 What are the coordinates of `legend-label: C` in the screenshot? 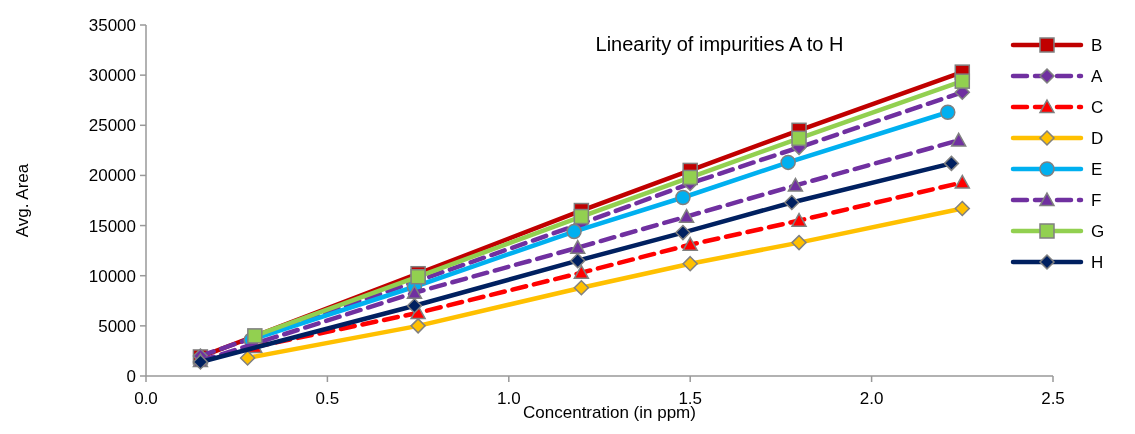 It's located at (1097, 107).